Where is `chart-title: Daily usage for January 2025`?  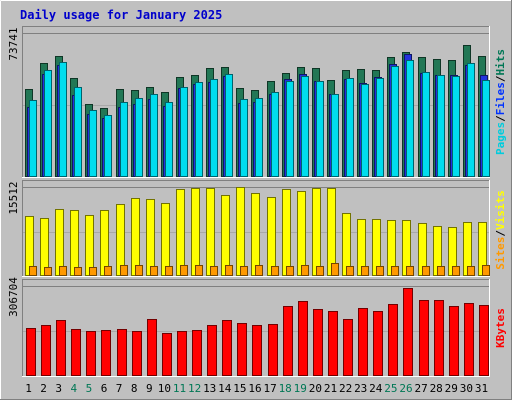
chart-title: Daily usage for January 2025 is located at coordinates (121, 15).